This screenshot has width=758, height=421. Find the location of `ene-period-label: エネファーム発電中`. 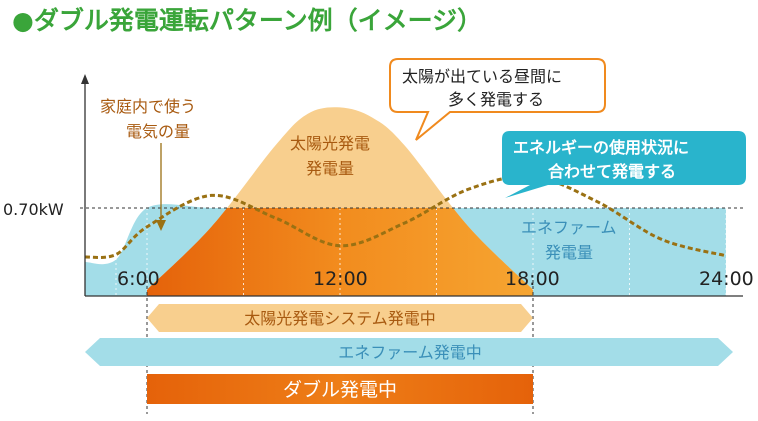

ene-period-label: エネファーム発電中 is located at coordinates (410, 352).